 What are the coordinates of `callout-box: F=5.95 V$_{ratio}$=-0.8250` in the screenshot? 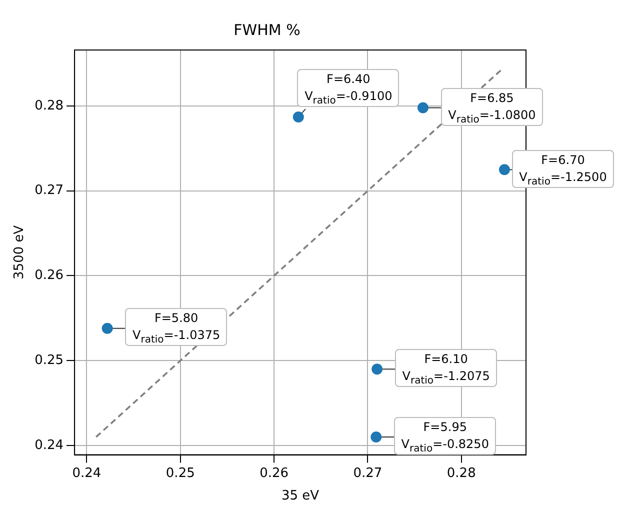 It's located at (445, 435).